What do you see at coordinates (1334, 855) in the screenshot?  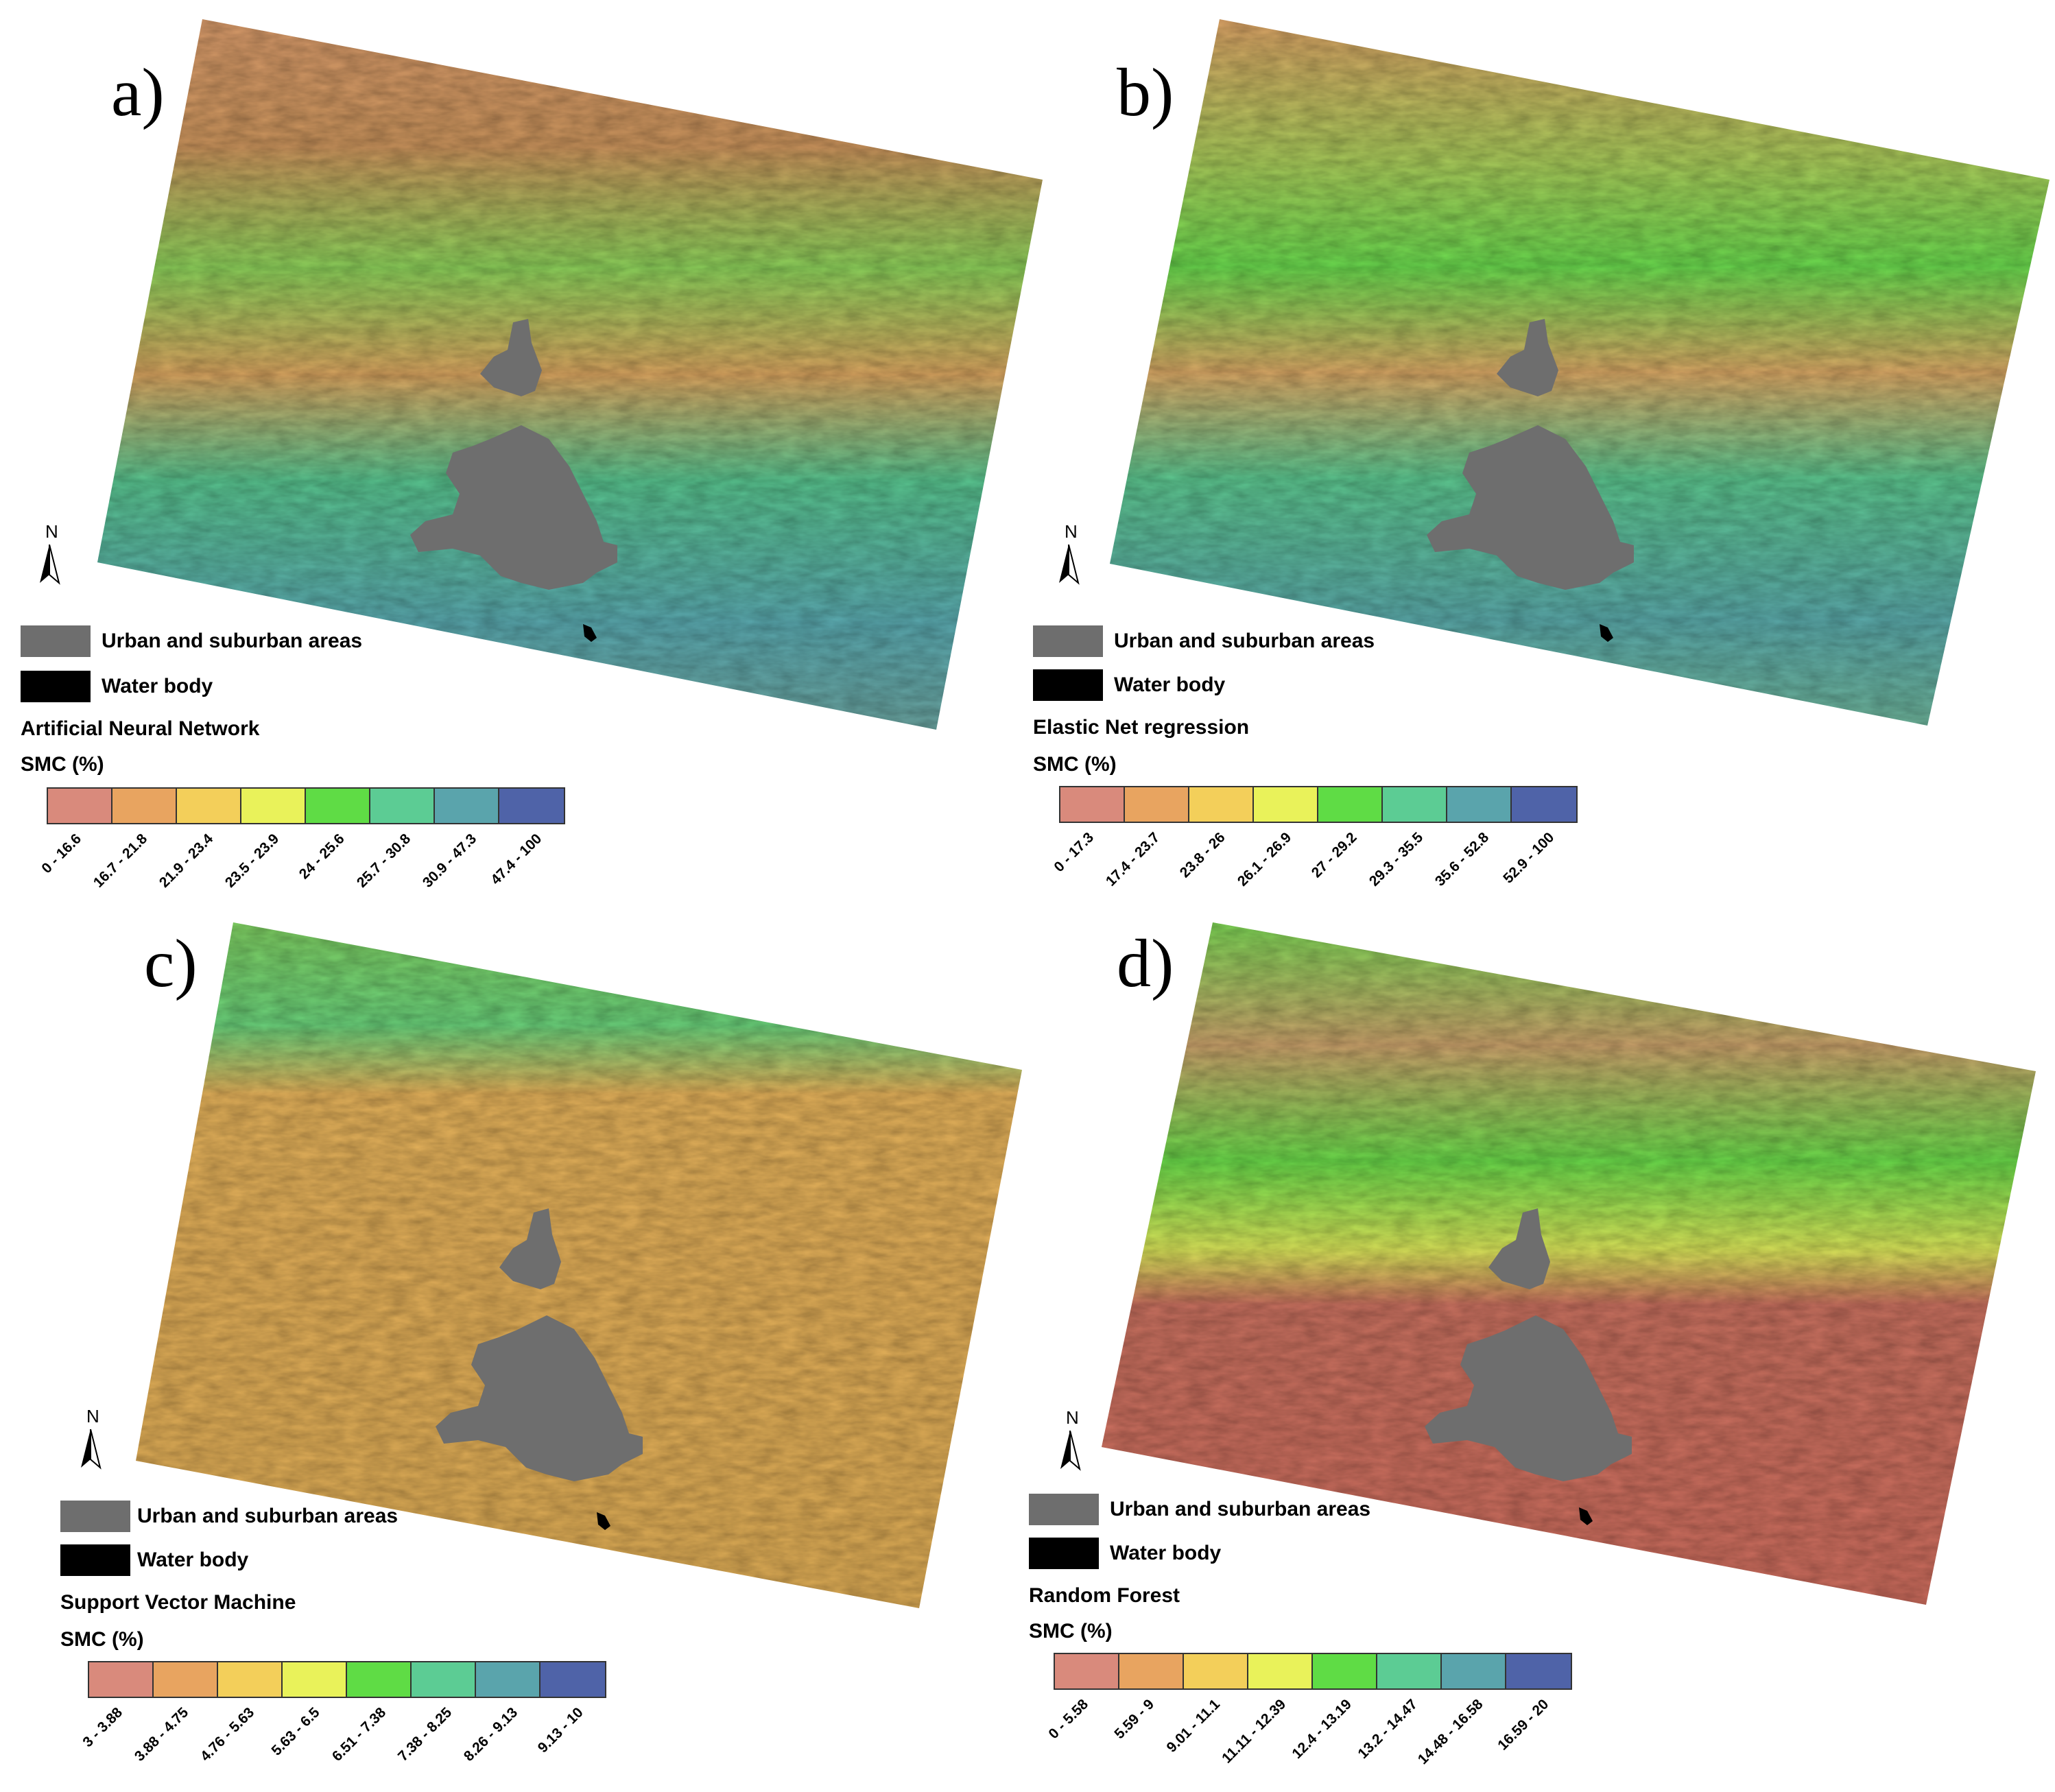 I see `class-label: 27 - 29.2` at bounding box center [1334, 855].